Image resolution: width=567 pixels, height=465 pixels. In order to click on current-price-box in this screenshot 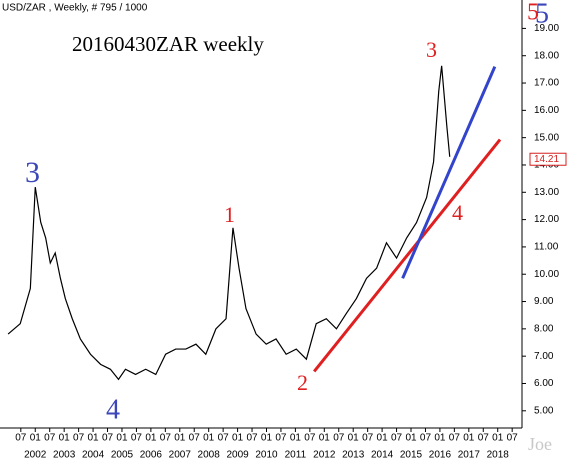, I will do `click(548, 159)`.